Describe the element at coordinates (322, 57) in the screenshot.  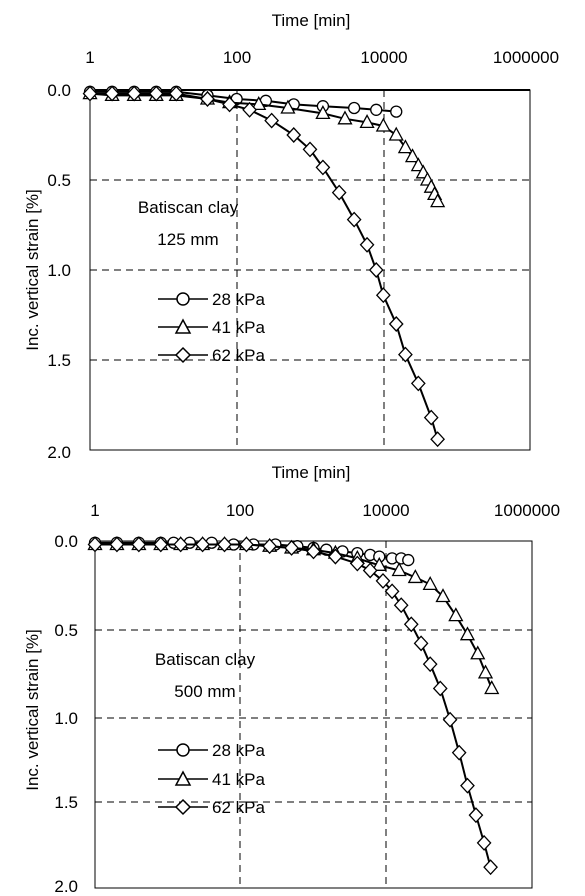
I see `x-tick-labels: 1 100 10000 1000000` at that location.